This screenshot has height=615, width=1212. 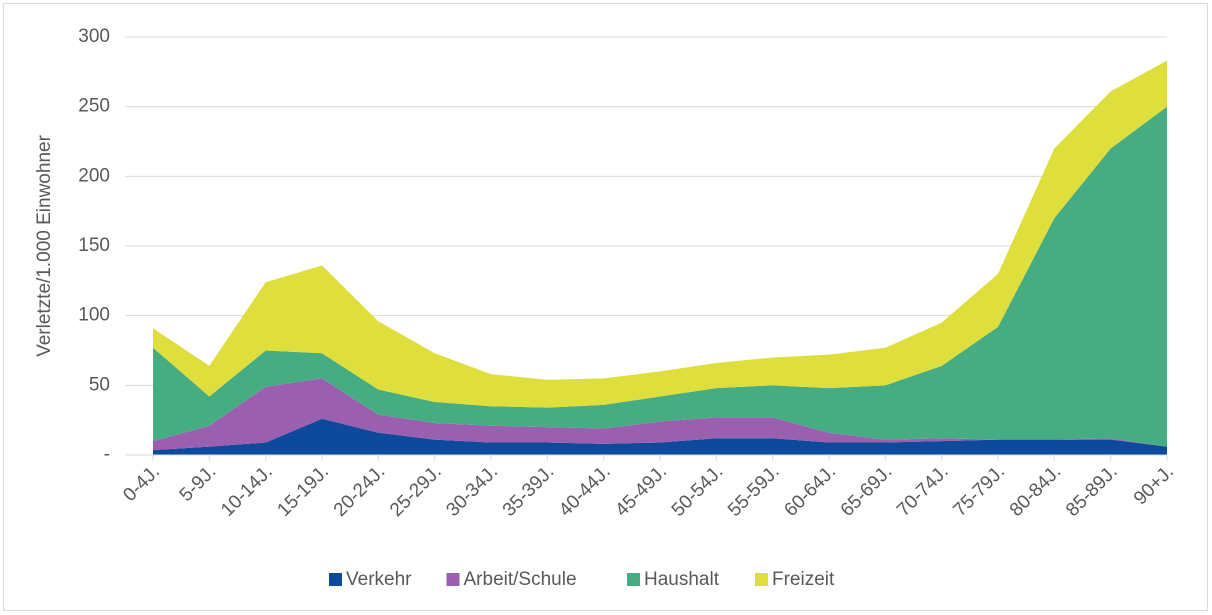 I want to click on y-tick-label: 50, so click(x=99, y=384).